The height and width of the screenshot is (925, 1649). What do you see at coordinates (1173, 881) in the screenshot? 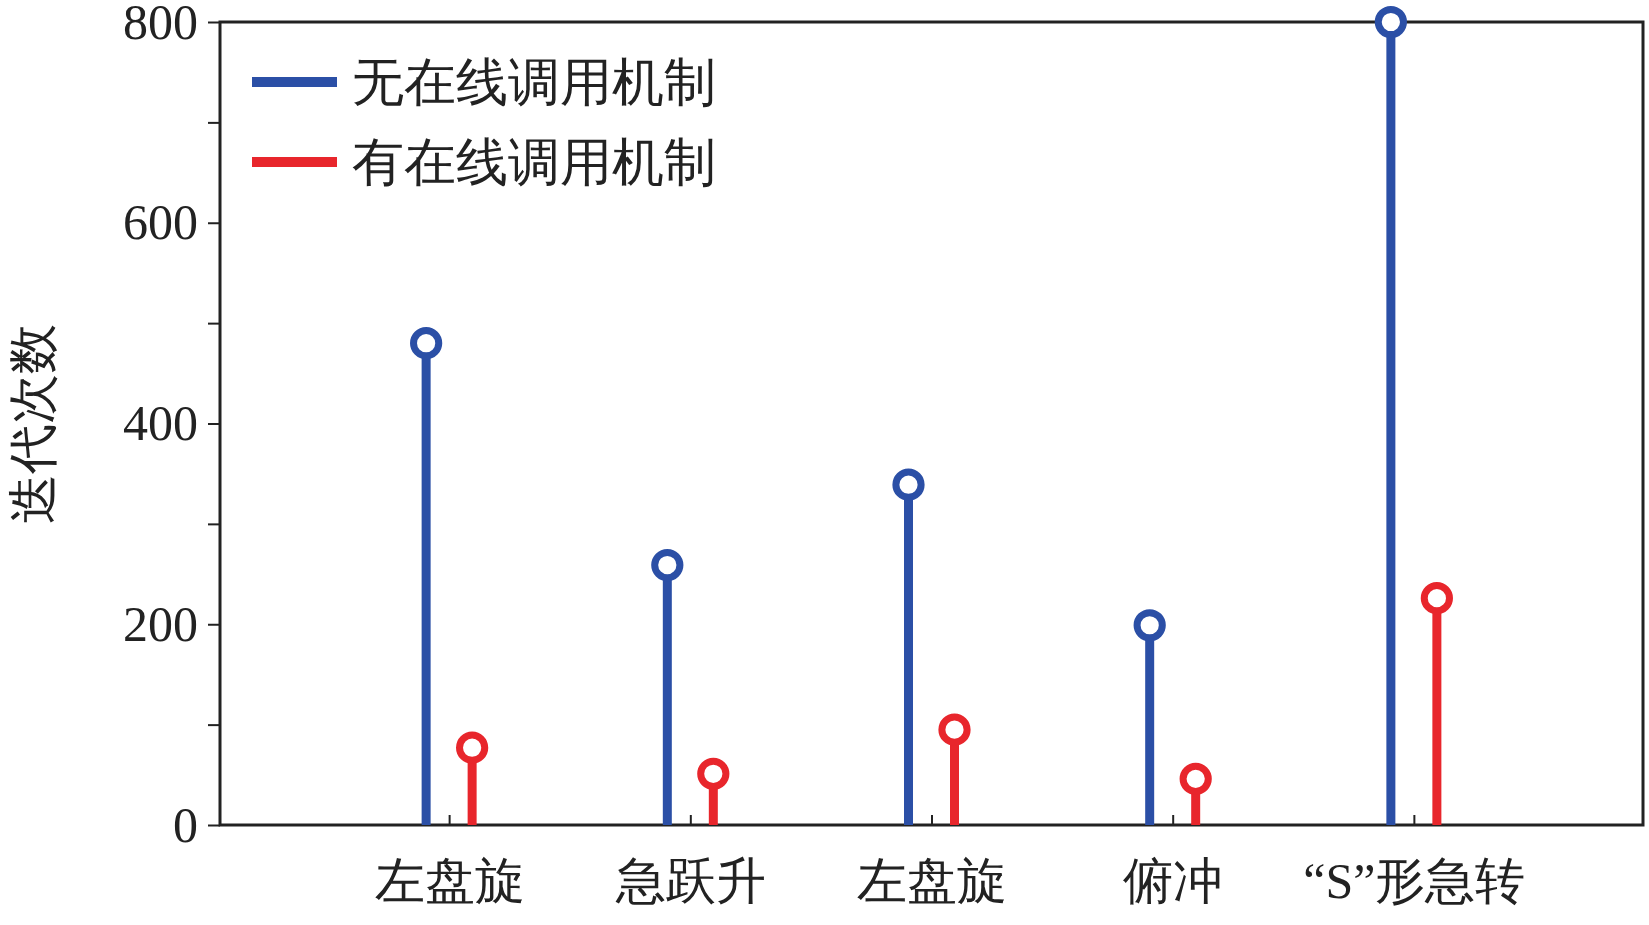
I see `x-tick-label: 俯冲` at bounding box center [1173, 881].